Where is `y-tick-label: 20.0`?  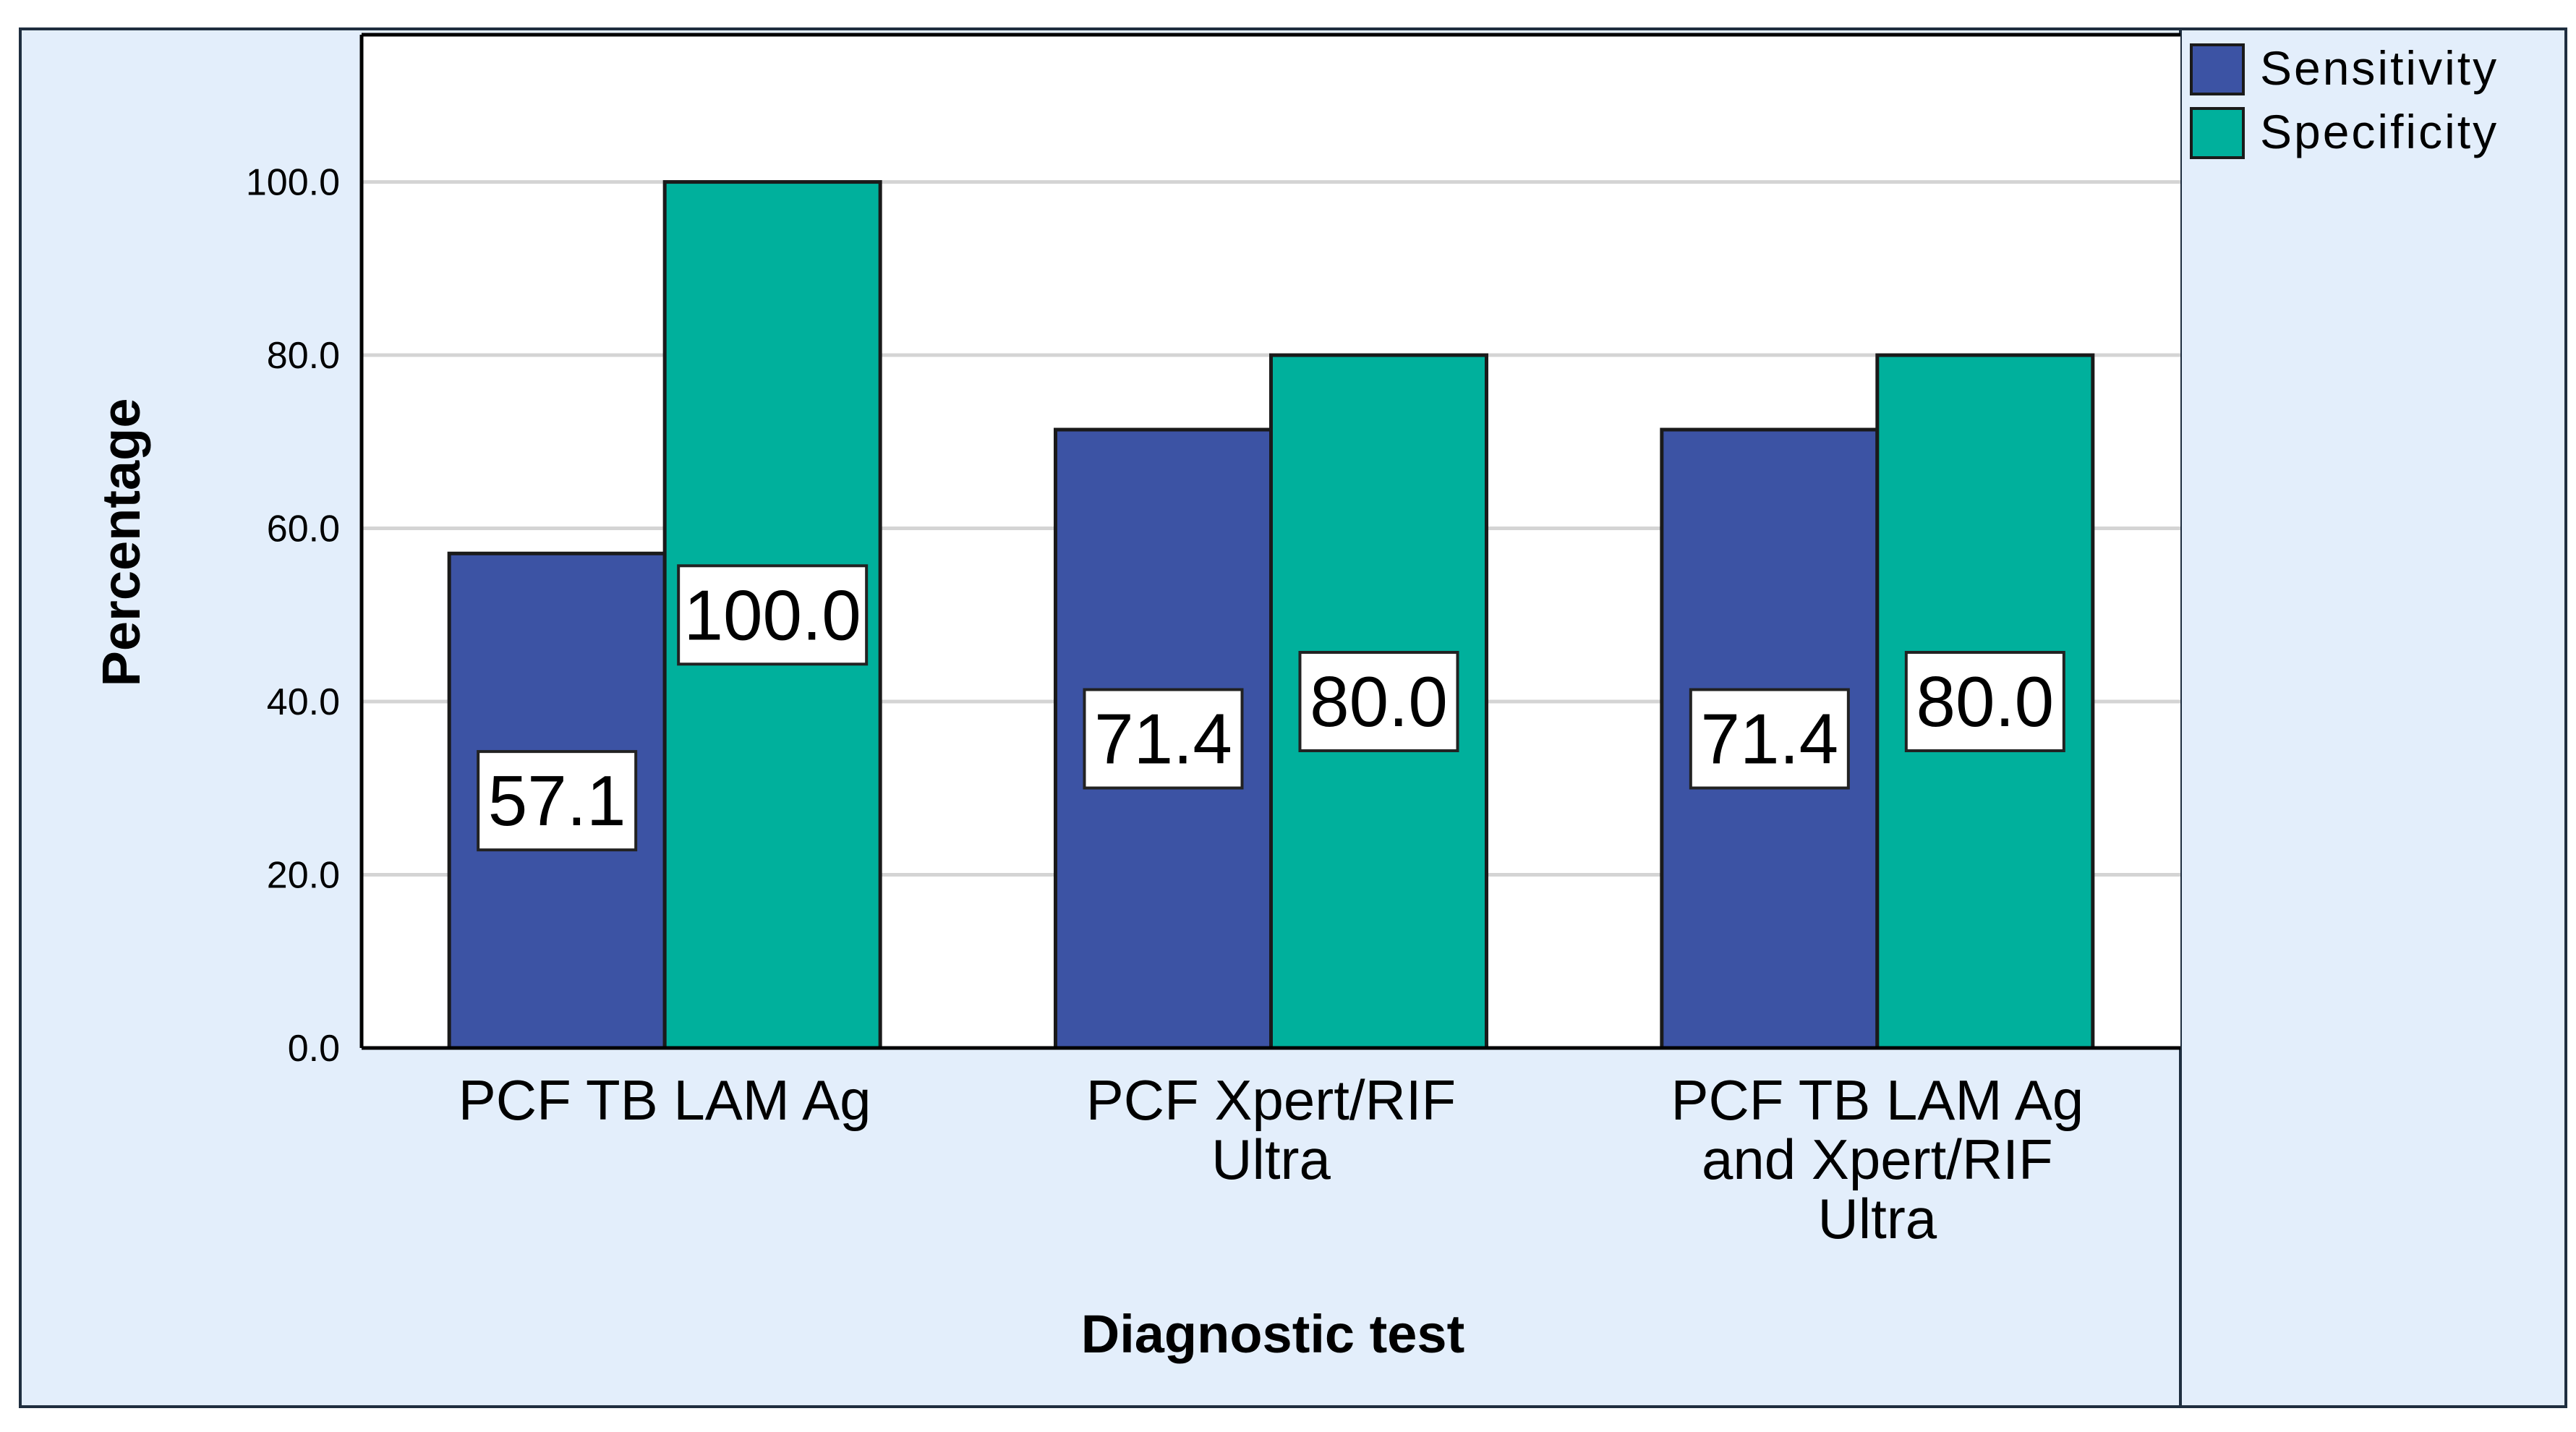
y-tick-label: 20.0 is located at coordinates (303, 876).